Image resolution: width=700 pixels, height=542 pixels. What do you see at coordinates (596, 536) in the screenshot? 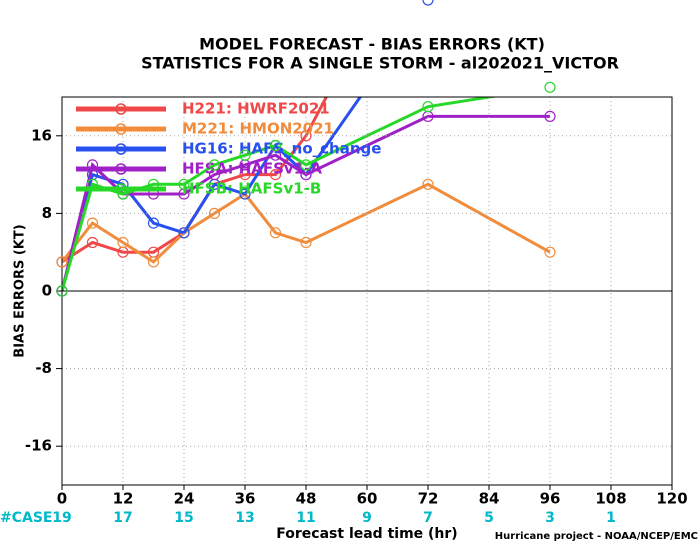
I see `footer: Hurricane project - NOAA/NCEP/EMC` at bounding box center [596, 536].